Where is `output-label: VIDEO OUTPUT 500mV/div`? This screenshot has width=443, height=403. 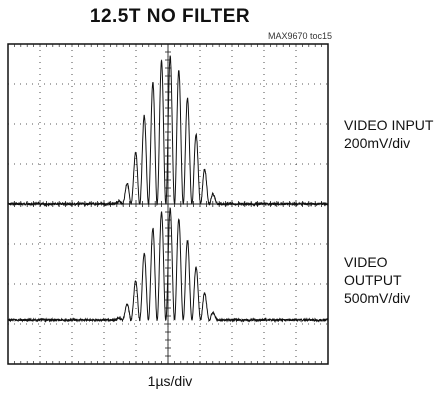
output-label: VIDEO OUTPUT 500mV/div is located at coordinates (393, 280).